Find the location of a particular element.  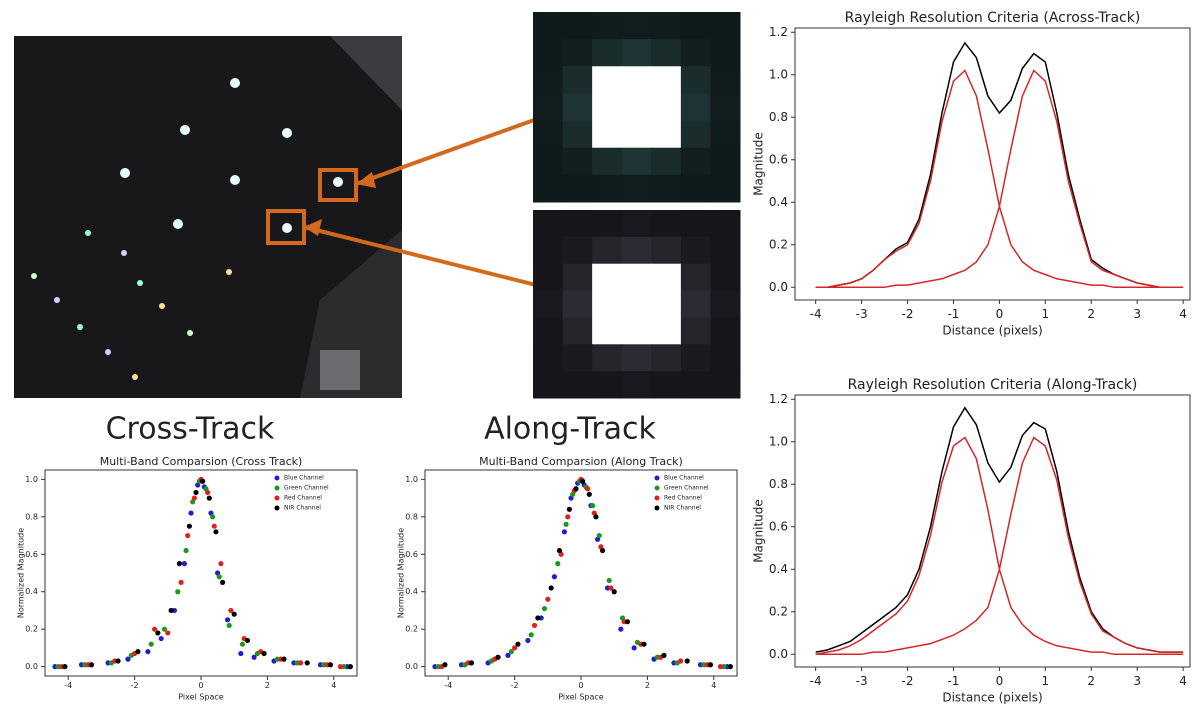

legend-label: Blue Channel is located at coordinates (304, 478).